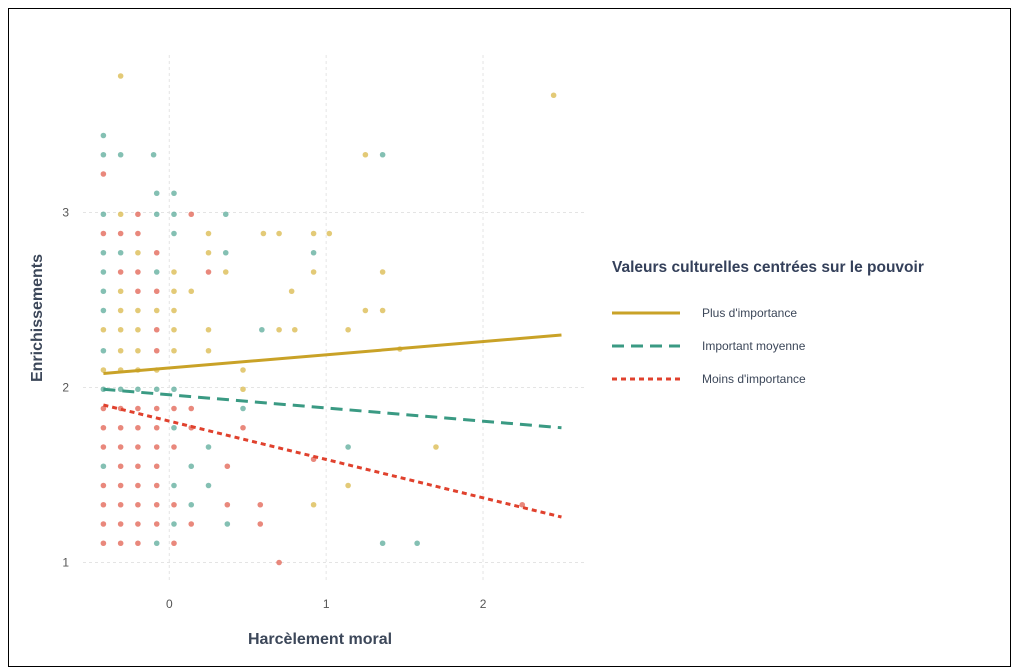 Image resolution: width=1013 pixels, height=669 pixels. I want to click on y-tick-label: 1, so click(65, 563).